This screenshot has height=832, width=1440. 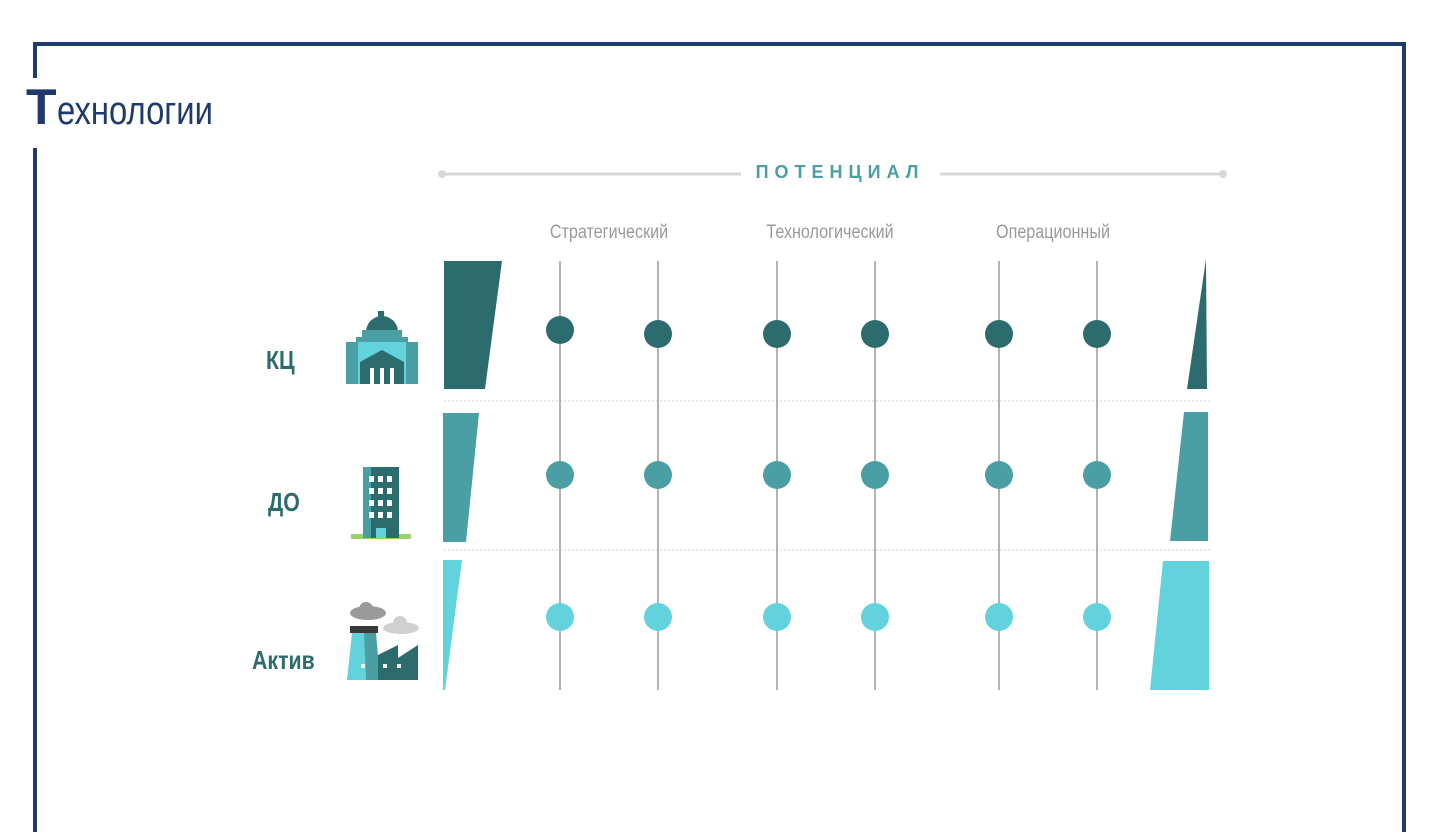 I want to click on left-level-bar-aktiv, so click(x=452, y=625).